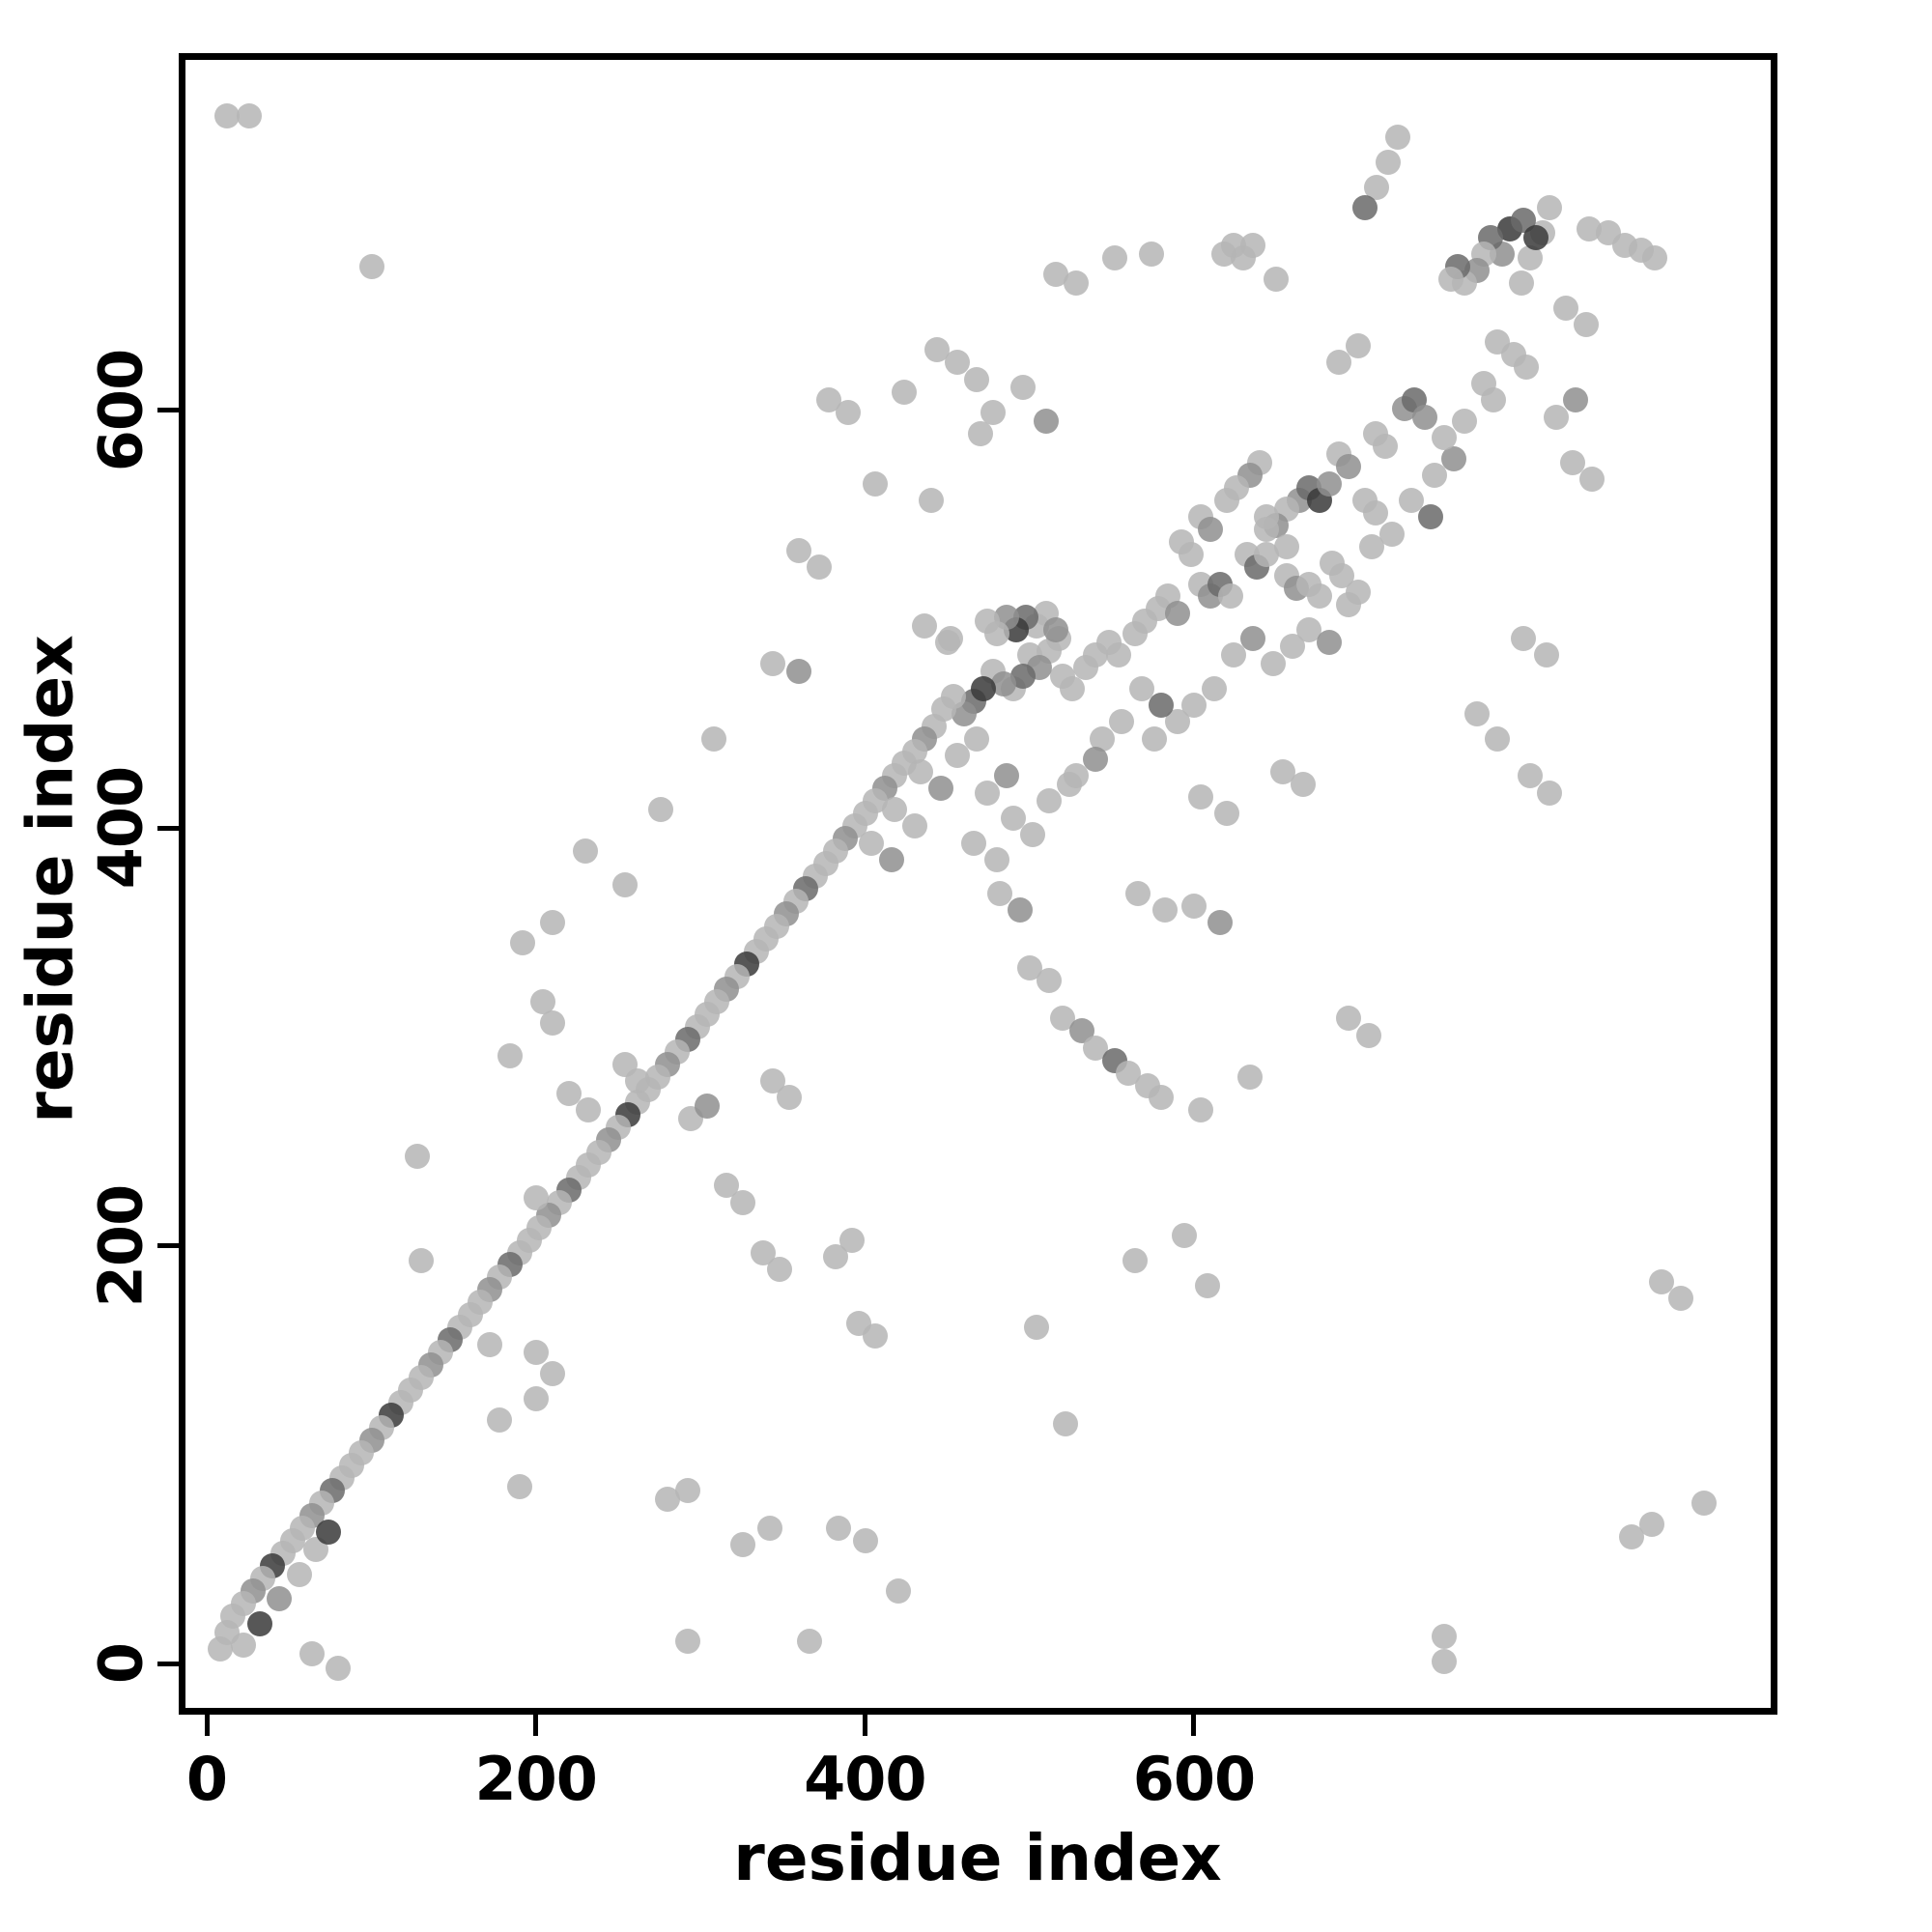  I want to click on x-tick-label-600: 600, so click(1194, 1779).